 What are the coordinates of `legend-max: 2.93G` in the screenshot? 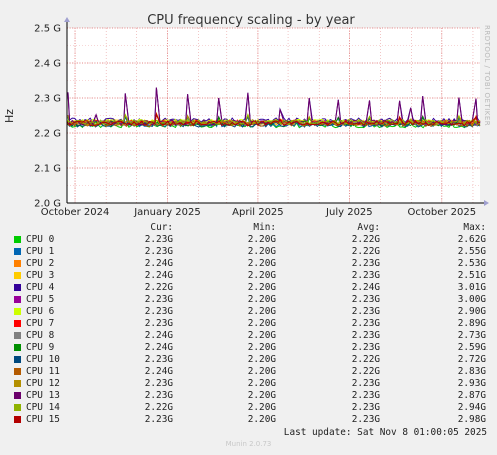 It's located at (471, 383).